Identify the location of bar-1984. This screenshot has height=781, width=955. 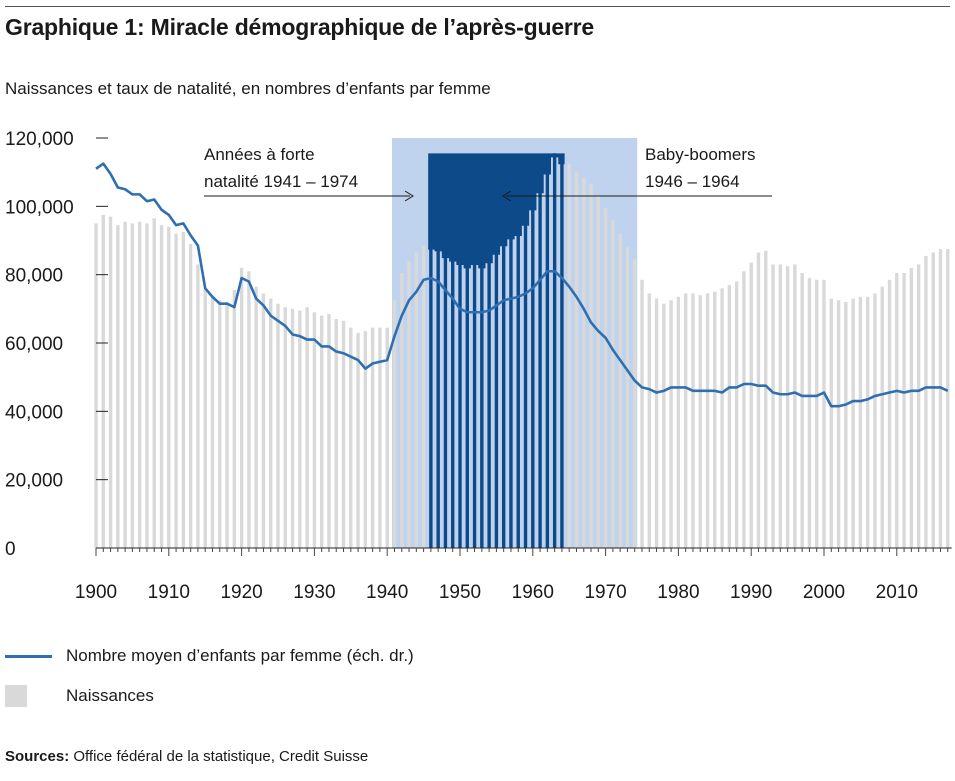
(707, 420).